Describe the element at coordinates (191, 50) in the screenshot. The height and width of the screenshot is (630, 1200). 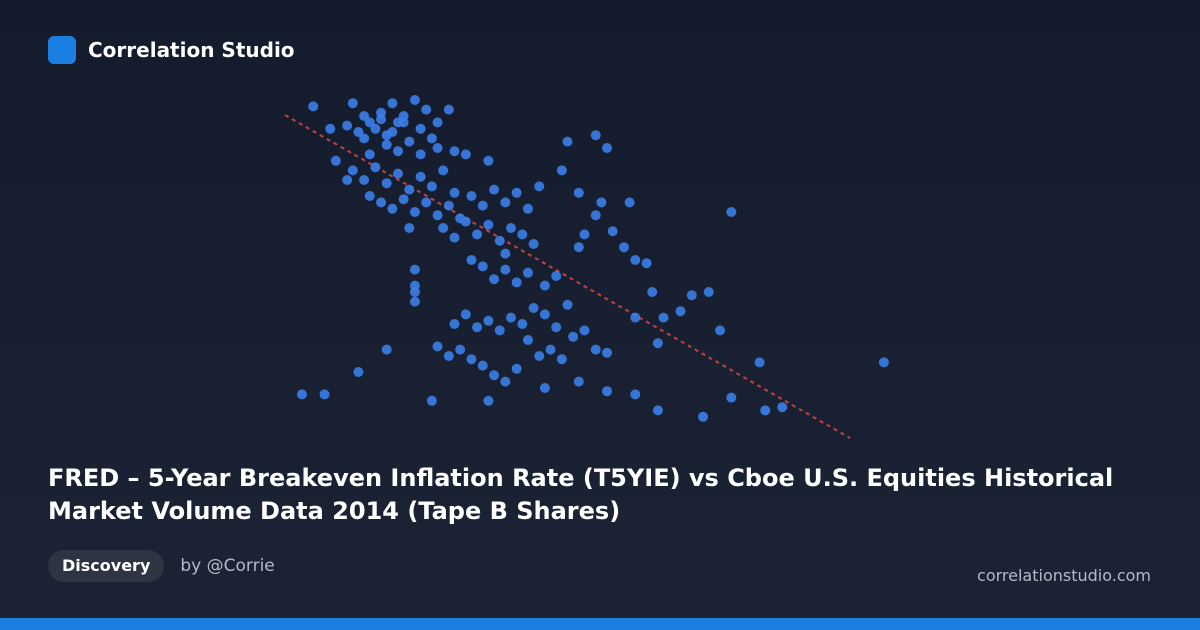
I see `brand-name: Correlation Studio` at that location.